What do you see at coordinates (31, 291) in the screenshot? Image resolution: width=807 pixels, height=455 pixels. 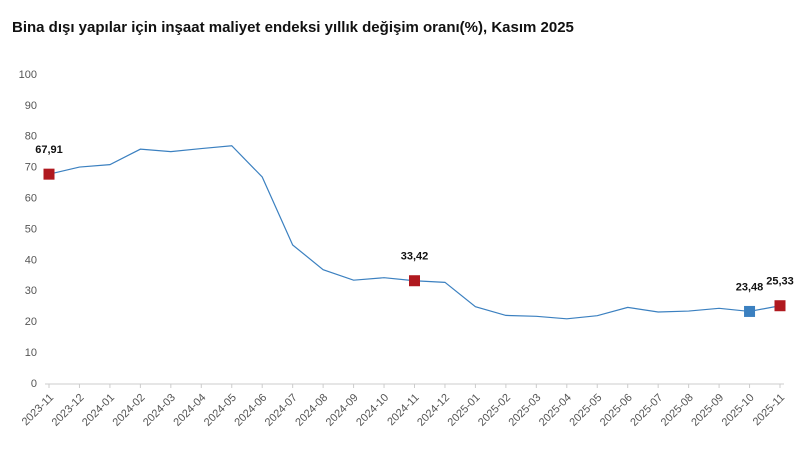 I see `y-tick-label: 30` at bounding box center [31, 291].